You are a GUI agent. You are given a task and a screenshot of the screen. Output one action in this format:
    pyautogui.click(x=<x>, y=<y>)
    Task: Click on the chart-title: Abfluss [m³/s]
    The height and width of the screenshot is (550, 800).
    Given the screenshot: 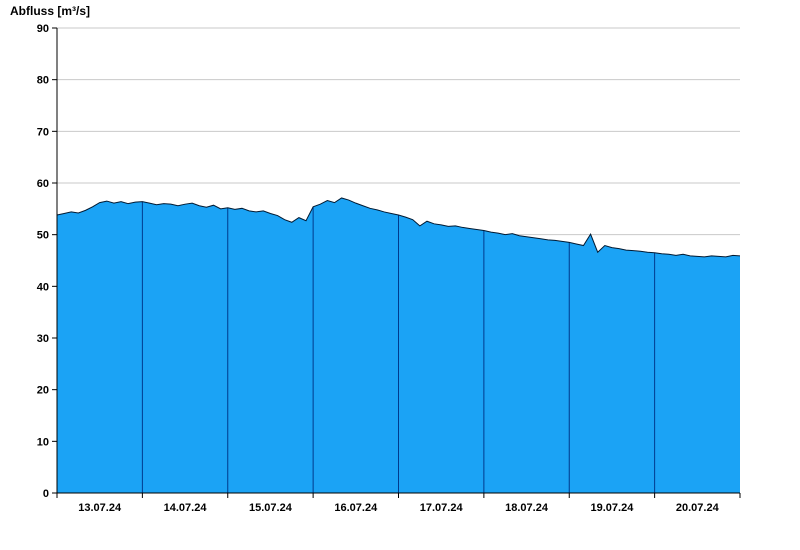 What is the action you would take?
    pyautogui.click(x=50, y=11)
    